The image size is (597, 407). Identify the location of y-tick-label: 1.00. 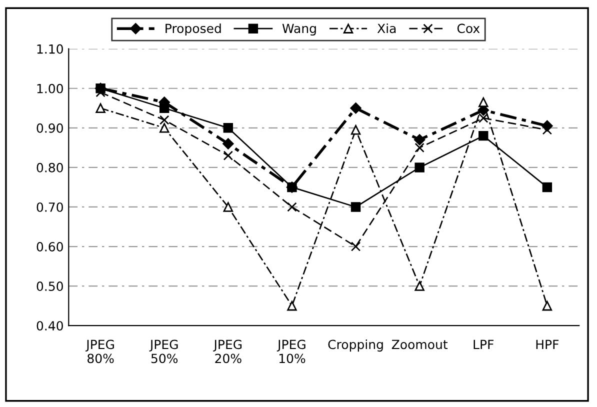
(50, 89).